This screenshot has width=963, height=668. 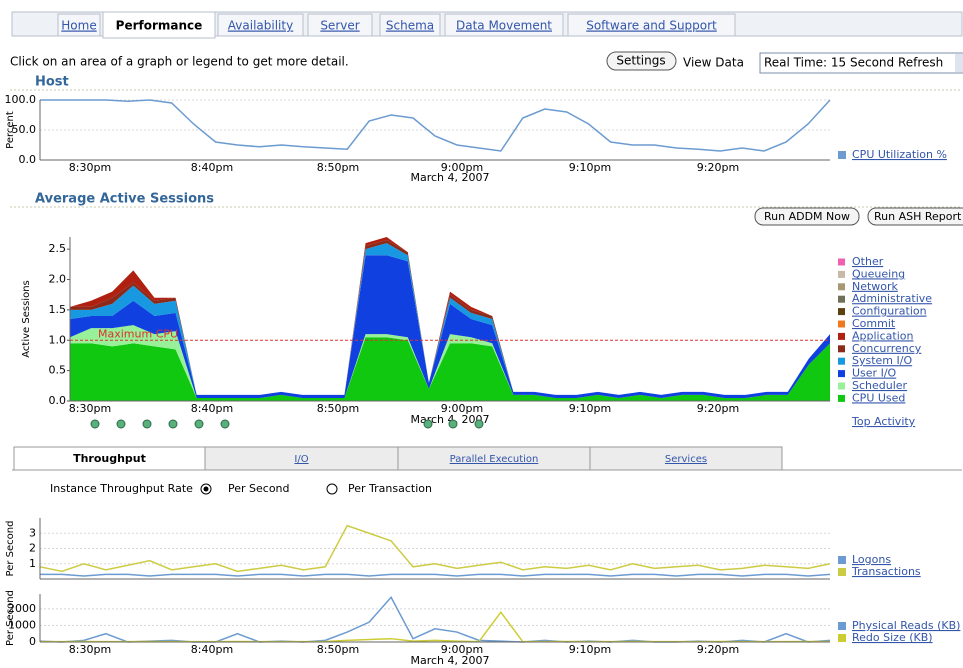 I want to click on x-sublabel: March 4, 2007, so click(x=449, y=177).